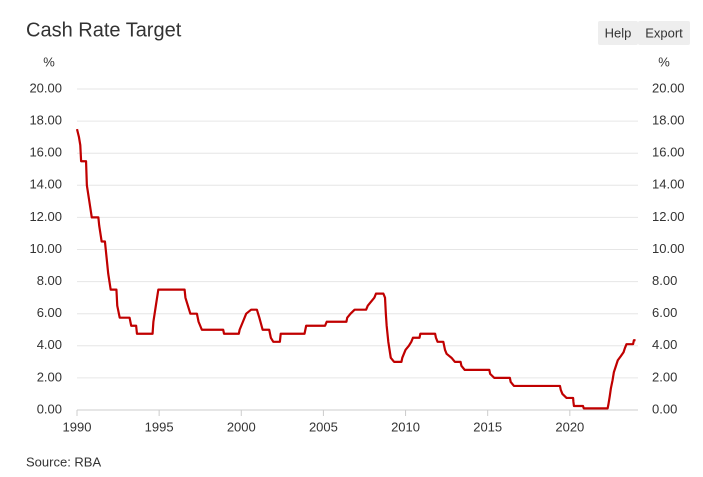 The image size is (703, 477). I want to click on y2-axis-label: %, so click(664, 61).